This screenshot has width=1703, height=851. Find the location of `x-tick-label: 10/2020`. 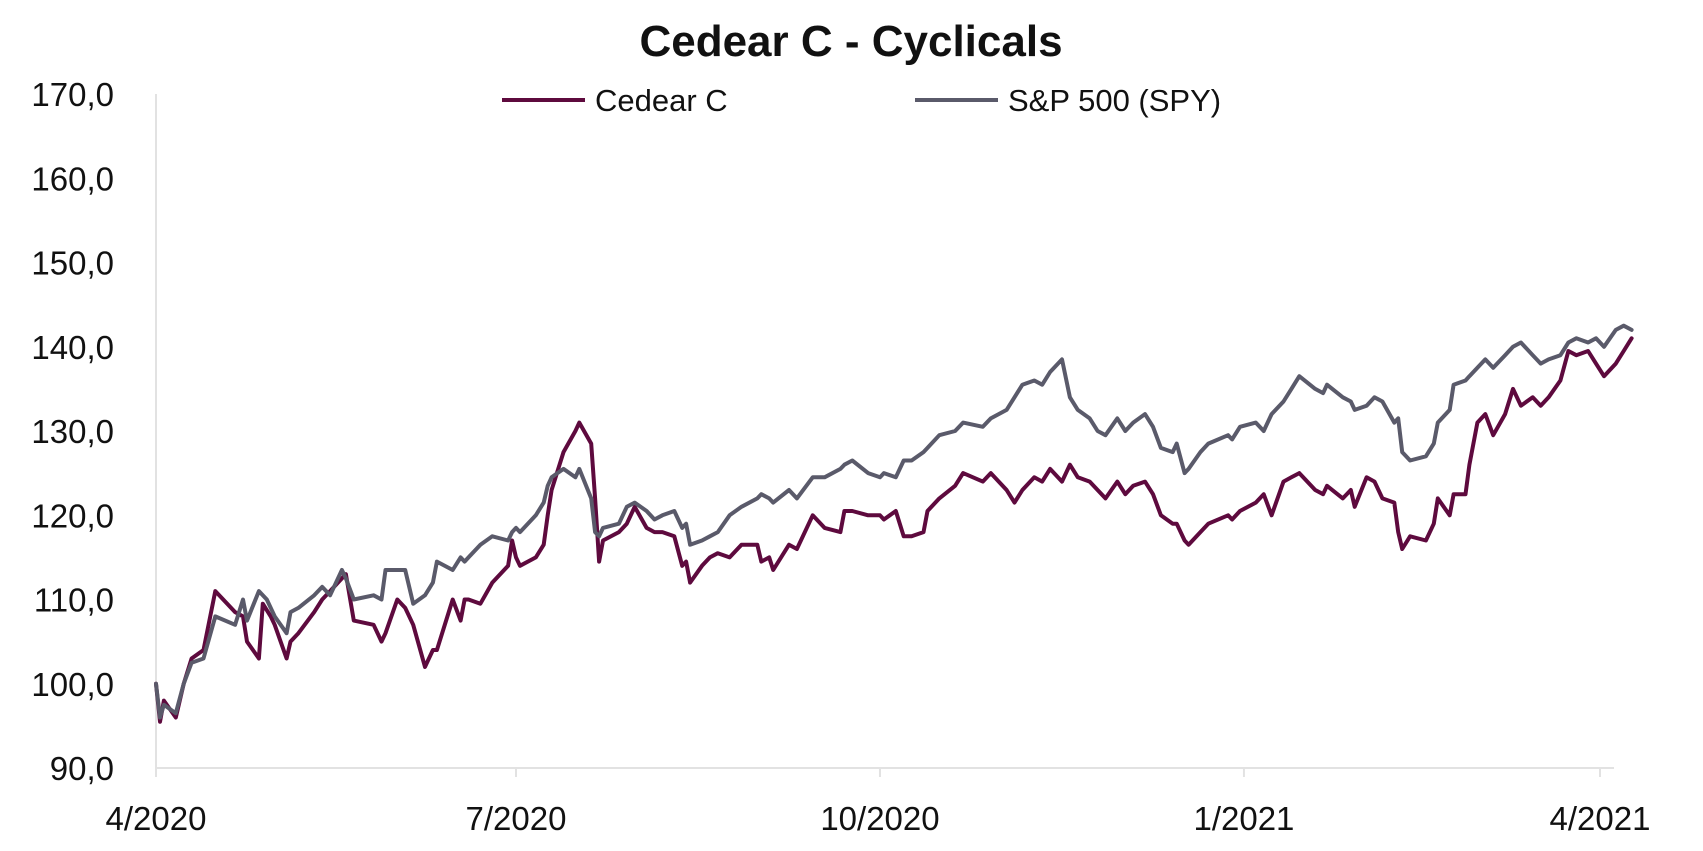

x-tick-label: 10/2020 is located at coordinates (879, 818).